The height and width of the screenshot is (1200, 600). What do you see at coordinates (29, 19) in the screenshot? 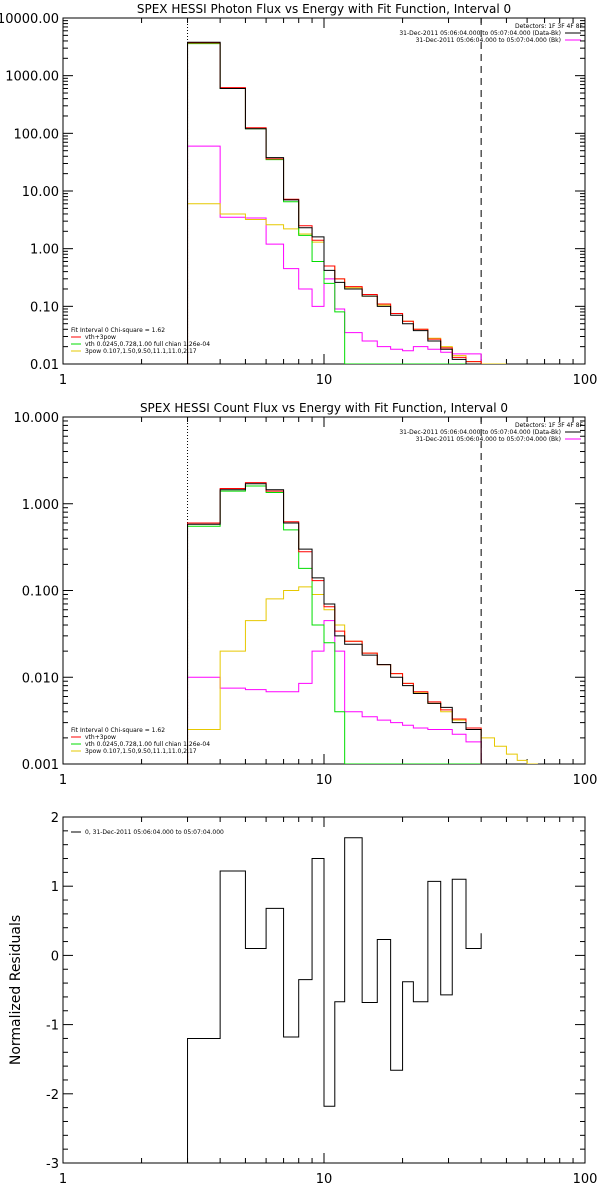
I see `y-tick-label: 10000.00` at bounding box center [29, 19].